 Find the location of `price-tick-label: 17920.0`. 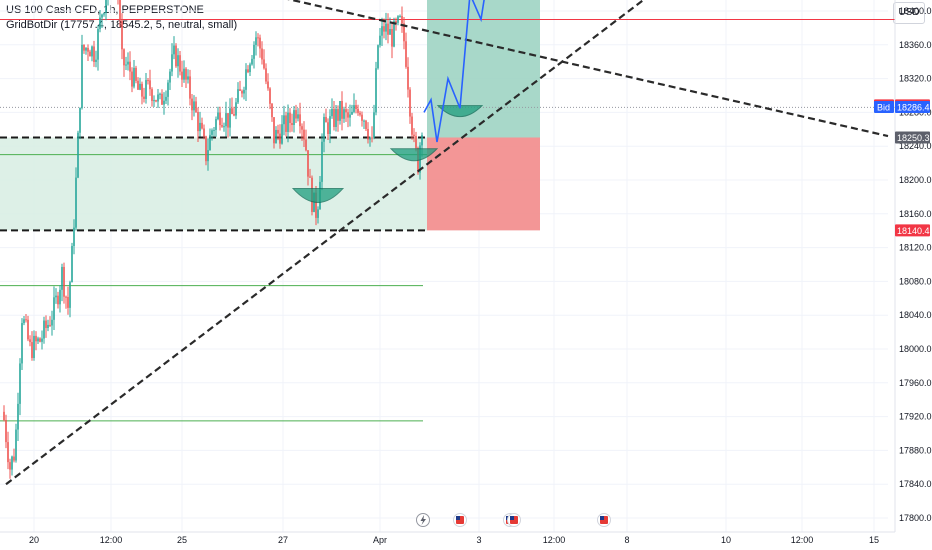

price-tick-label: 17920.0 is located at coordinates (915, 417).